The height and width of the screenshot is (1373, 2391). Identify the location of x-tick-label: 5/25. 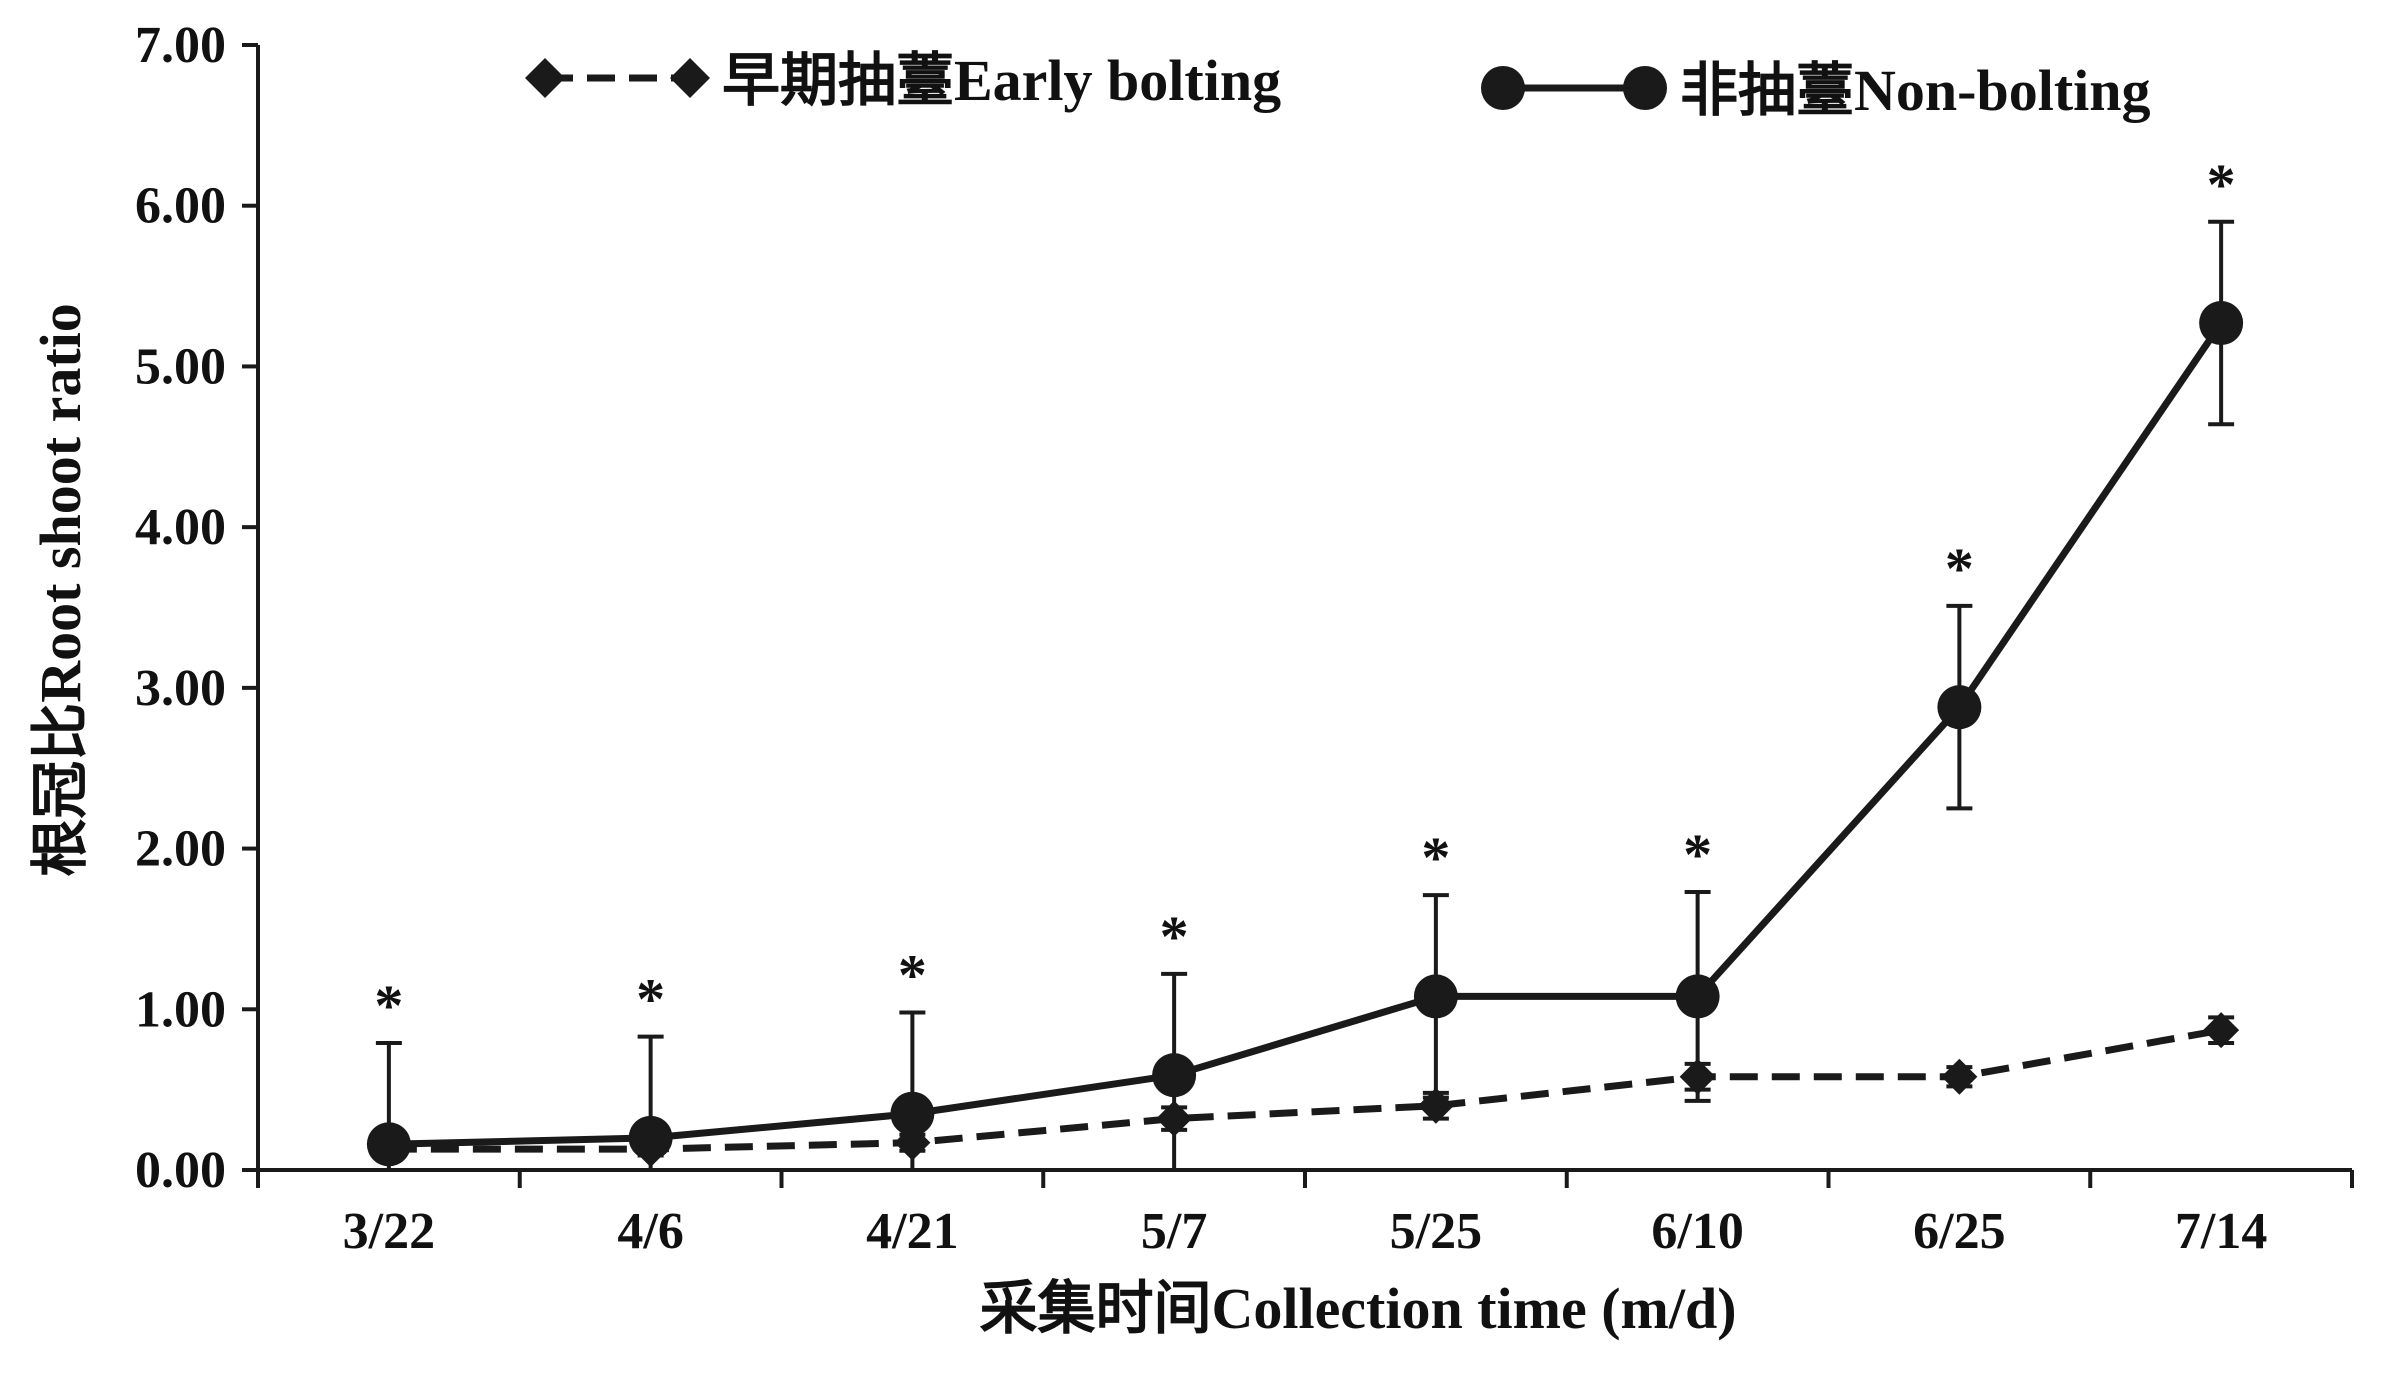
(1436, 1231).